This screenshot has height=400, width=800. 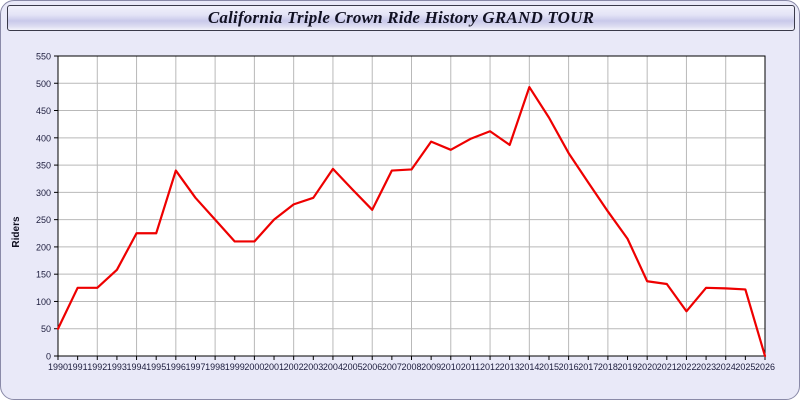 I want to click on x-tick-label: 2016, so click(x=569, y=367).